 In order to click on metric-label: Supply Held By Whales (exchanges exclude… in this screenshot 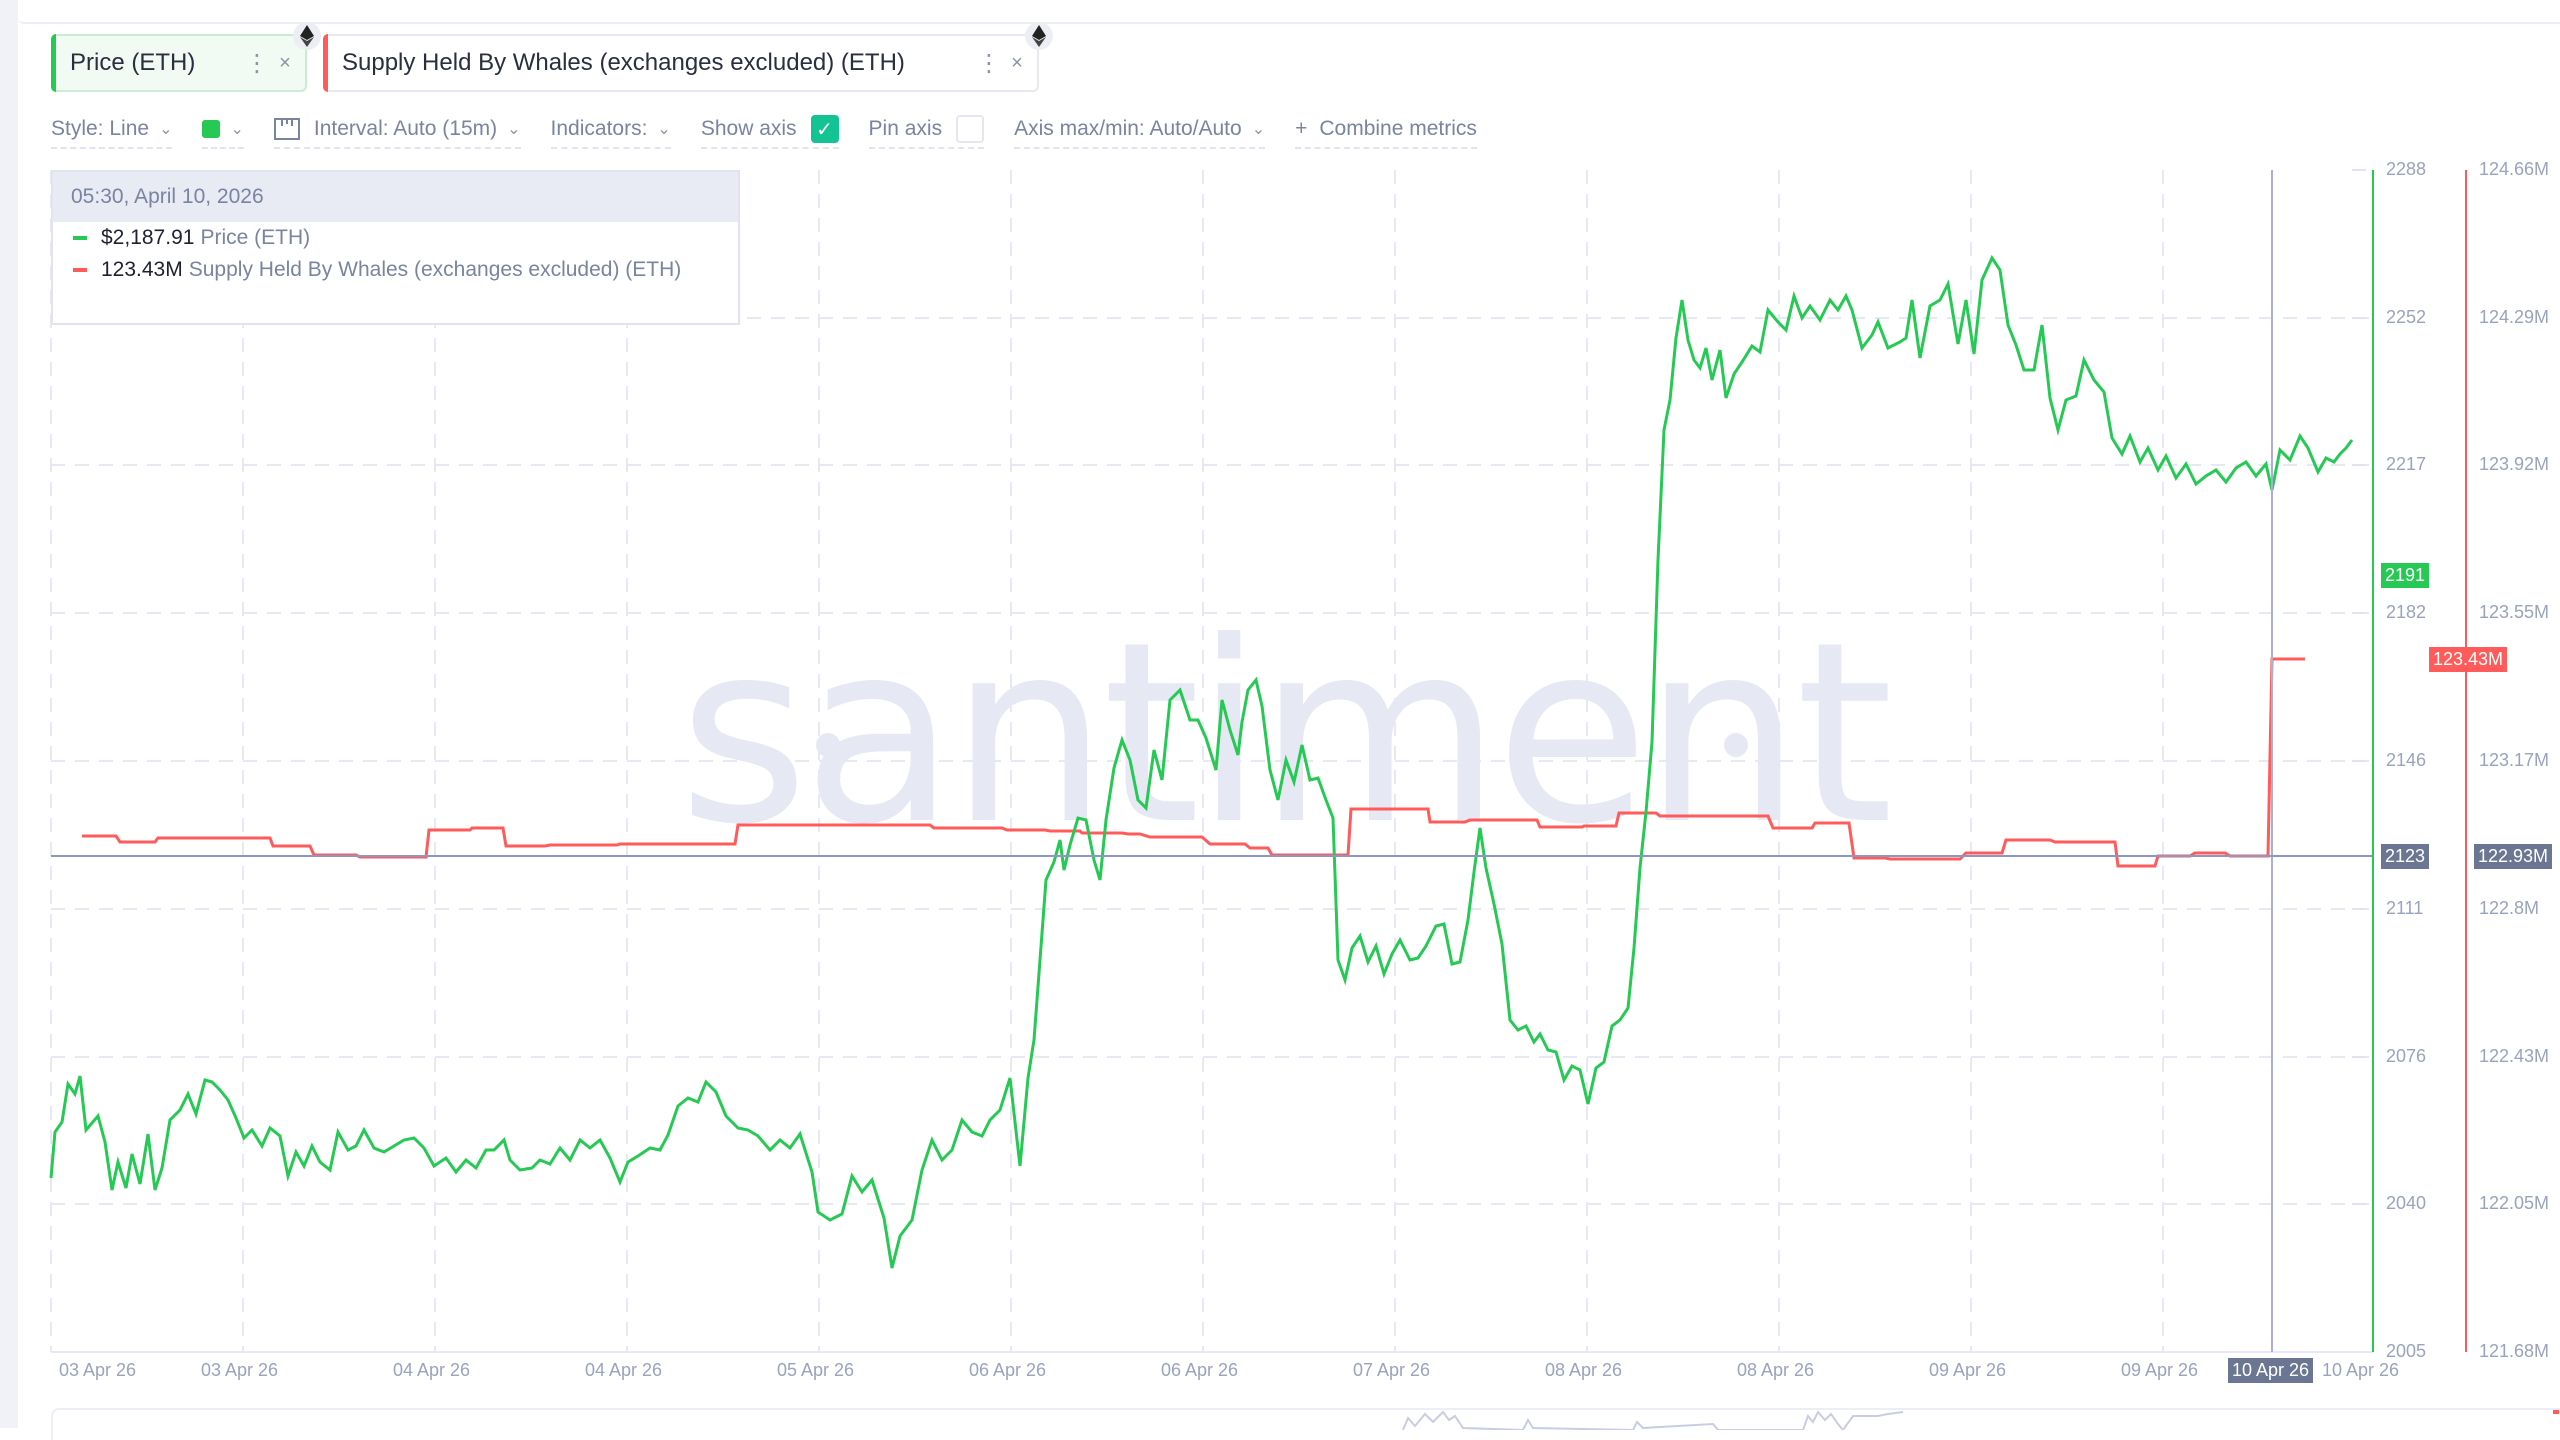, I will do `click(623, 62)`.